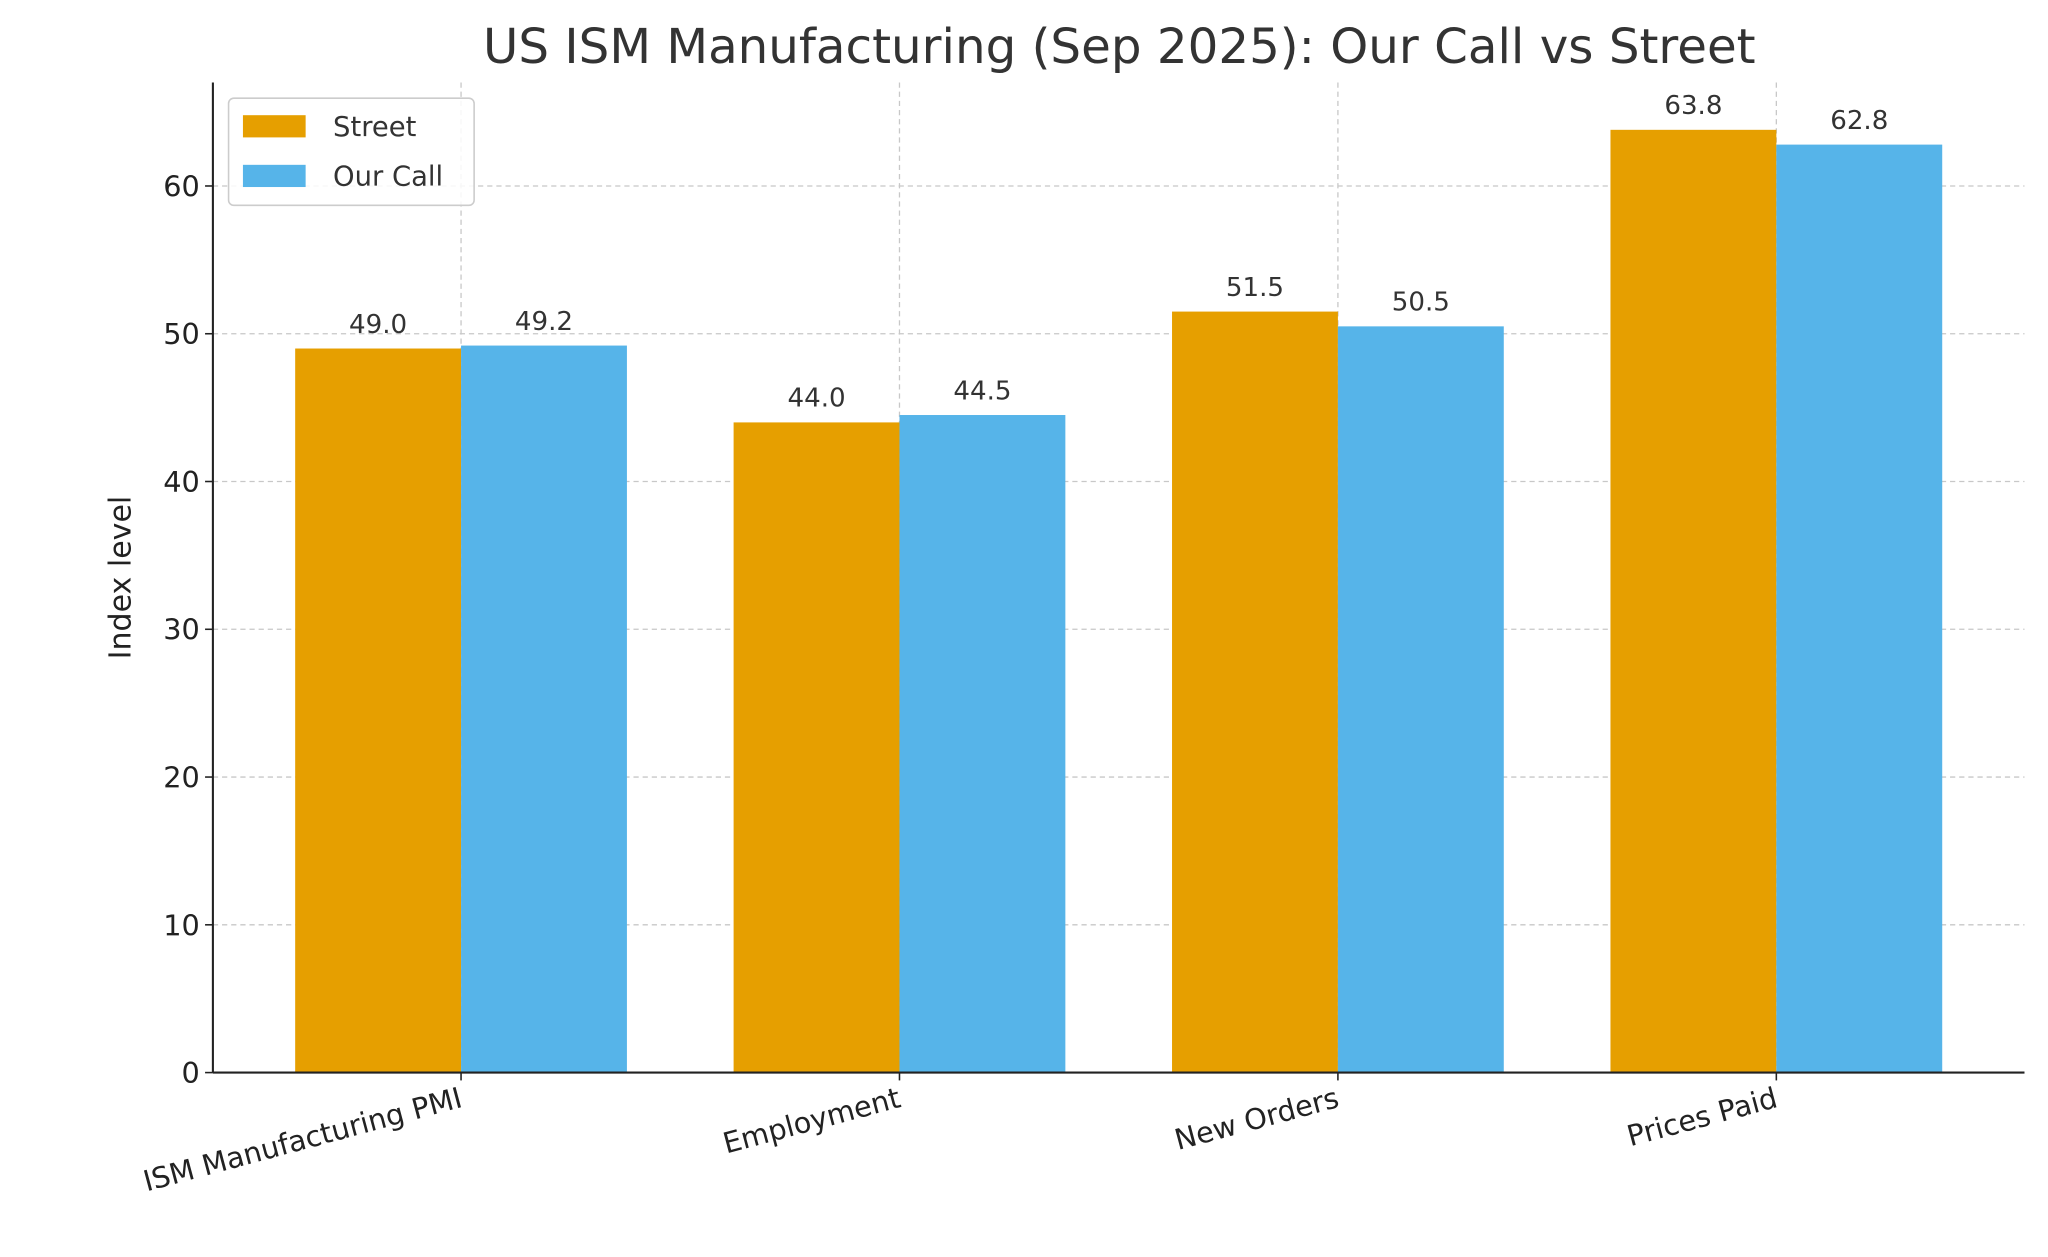 The image size is (2048, 1257). What do you see at coordinates (1421, 303) in the screenshot?
I see `data-label: 50.5` at bounding box center [1421, 303].